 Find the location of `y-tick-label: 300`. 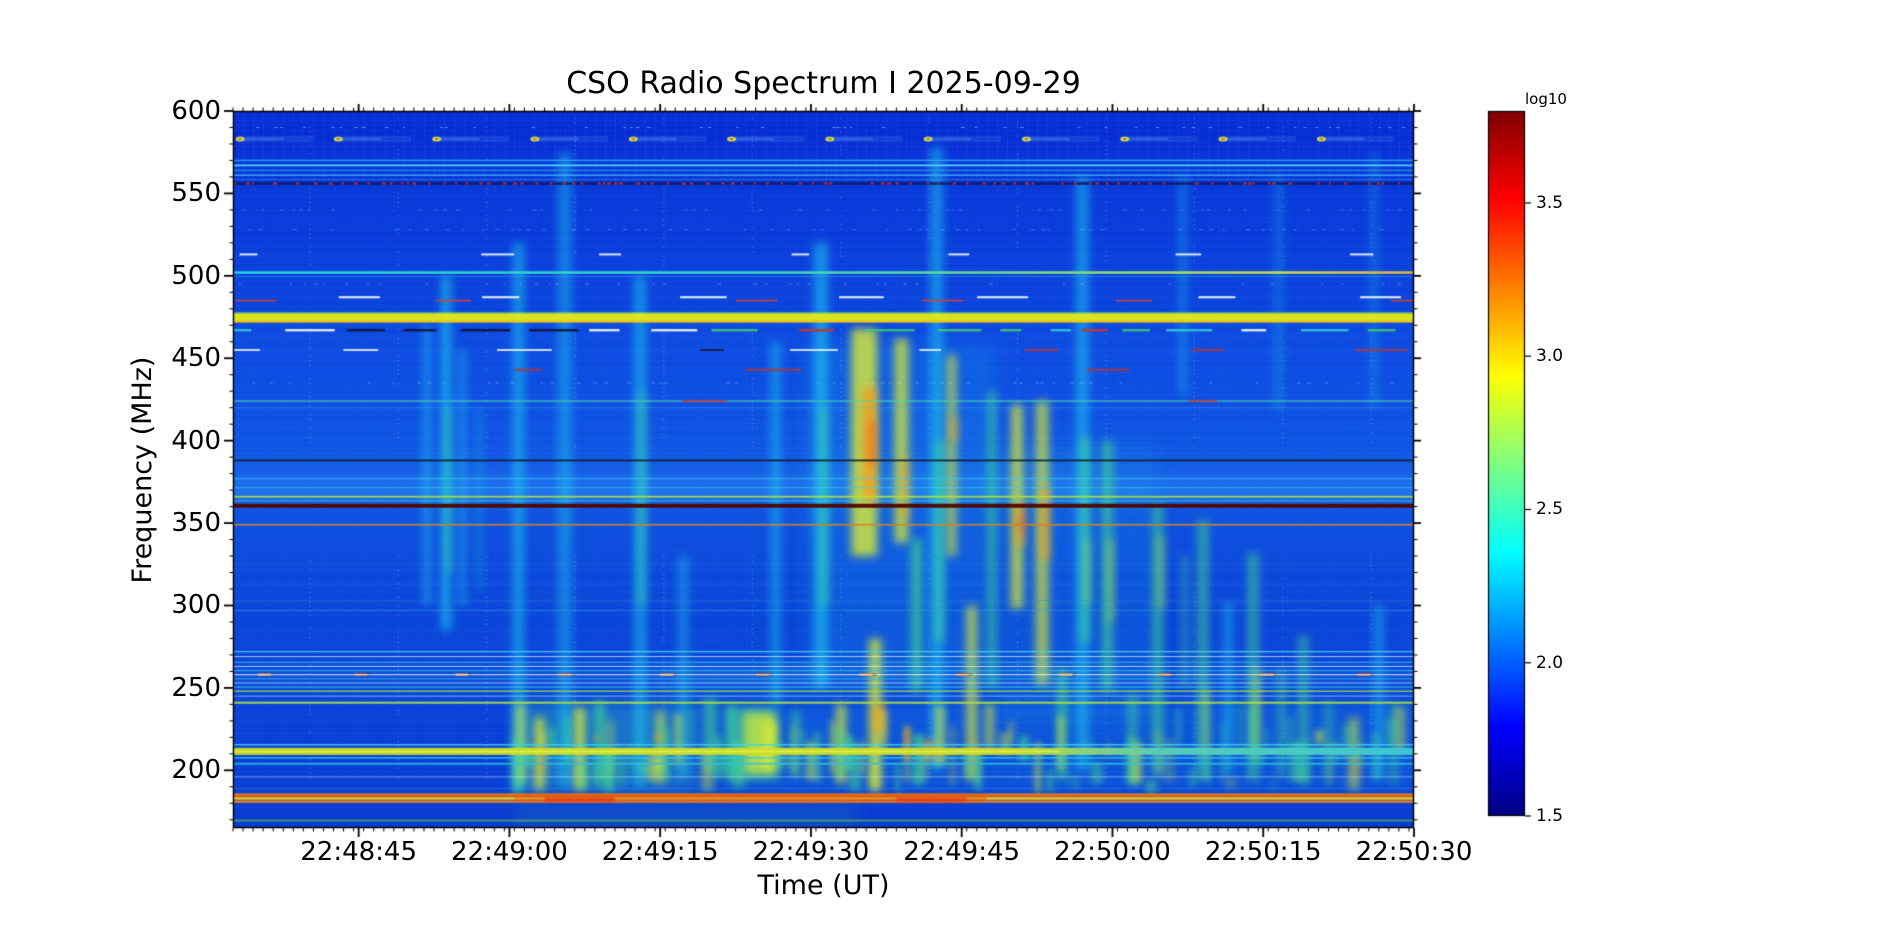

y-tick-label: 300 is located at coordinates (196, 605).